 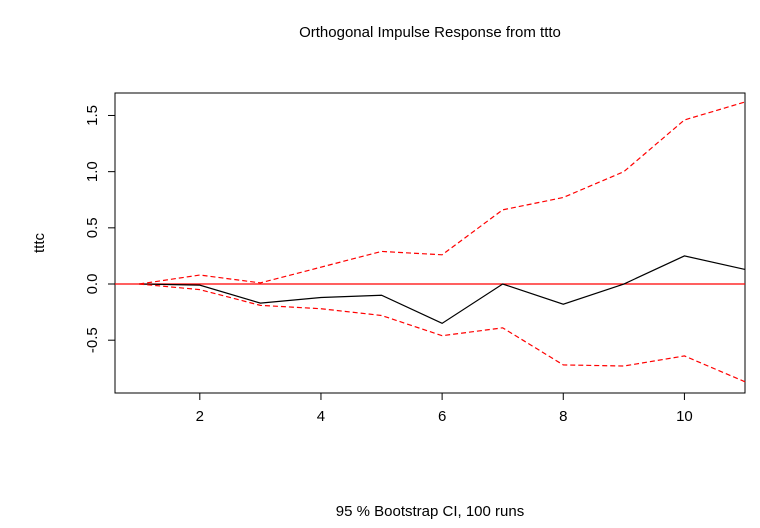 I want to click on x-tick-label: 6, so click(x=442, y=416).